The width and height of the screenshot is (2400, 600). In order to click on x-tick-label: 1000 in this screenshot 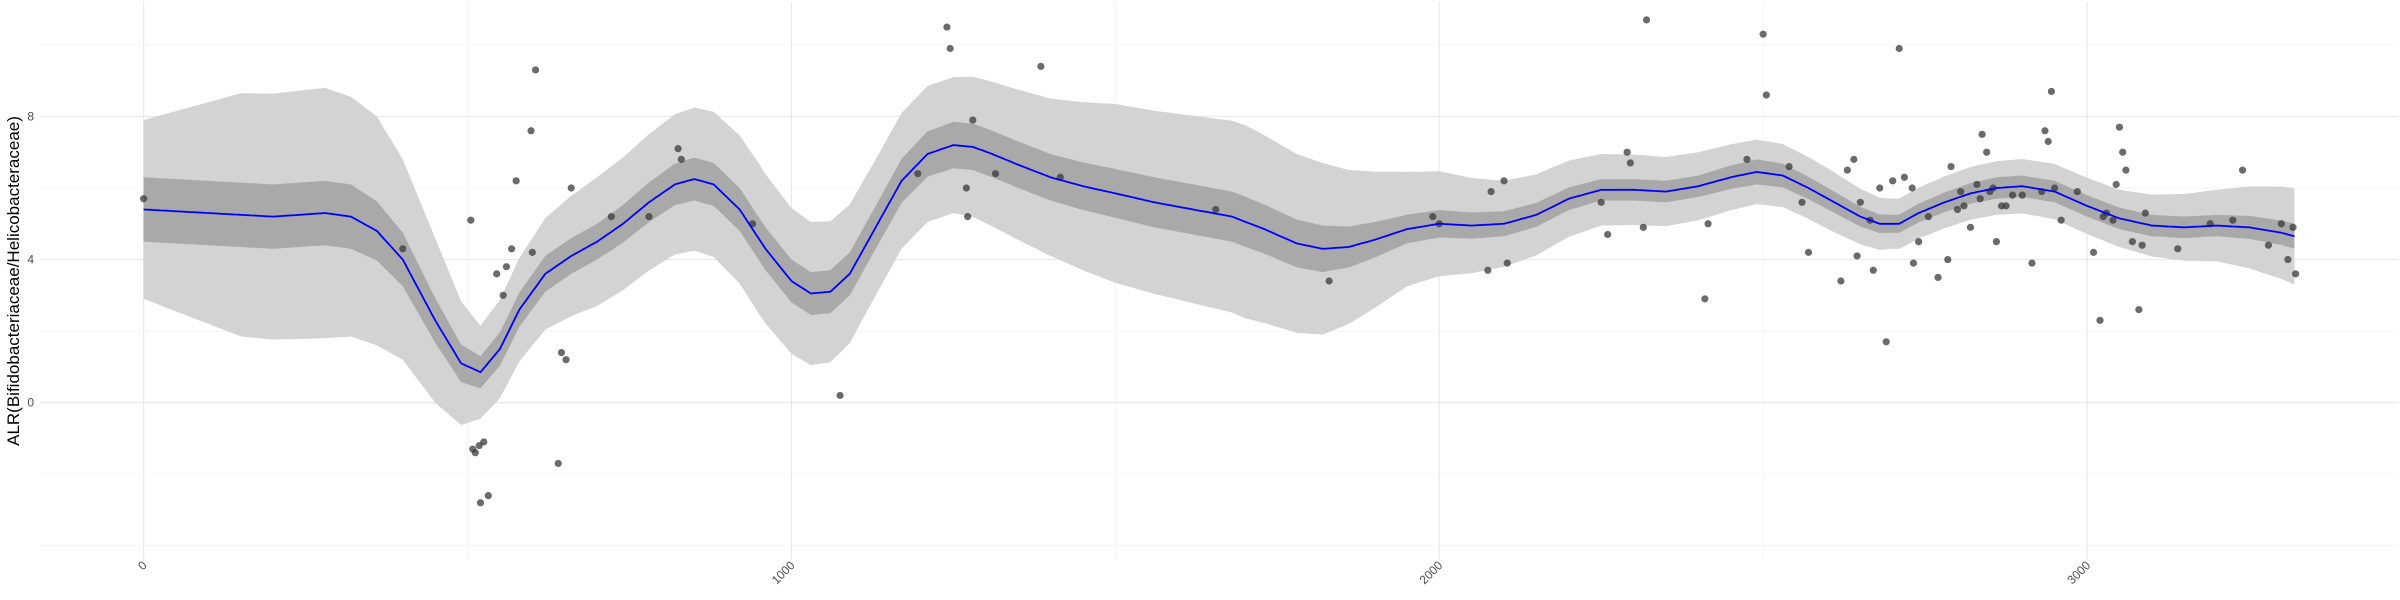, I will do `click(783, 572)`.